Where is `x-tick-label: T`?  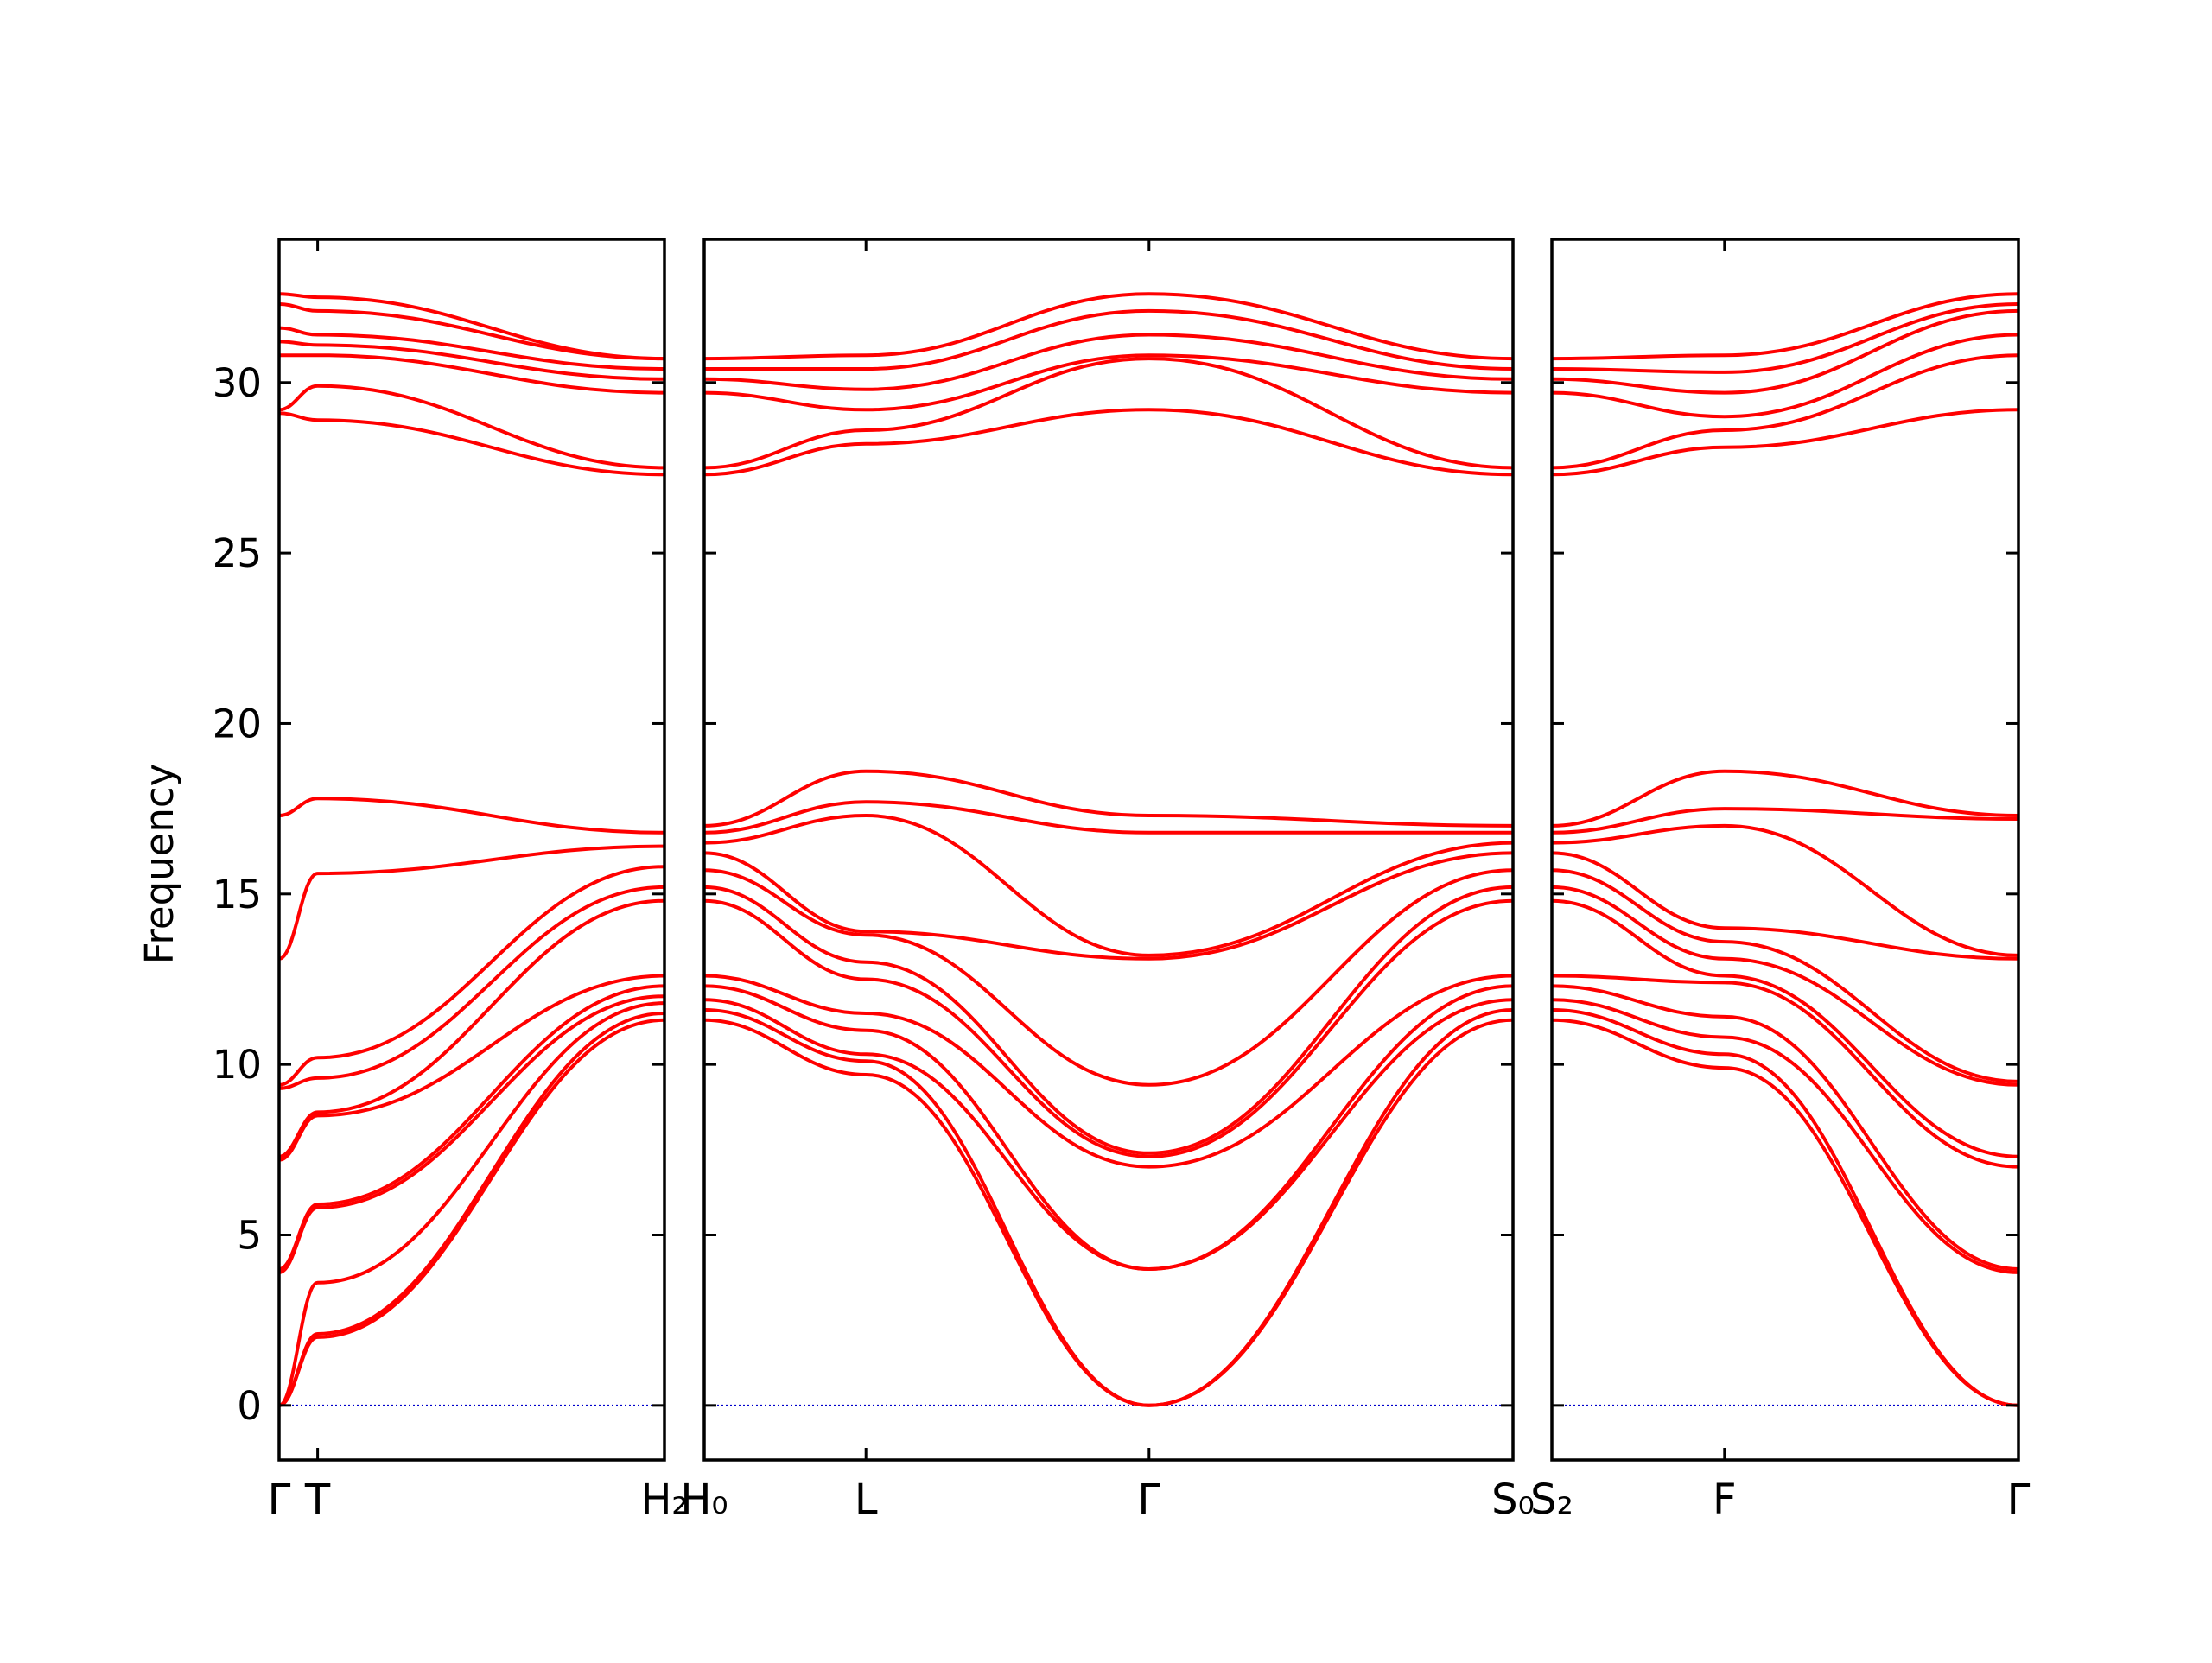 x-tick-label: T is located at coordinates (317, 1500).